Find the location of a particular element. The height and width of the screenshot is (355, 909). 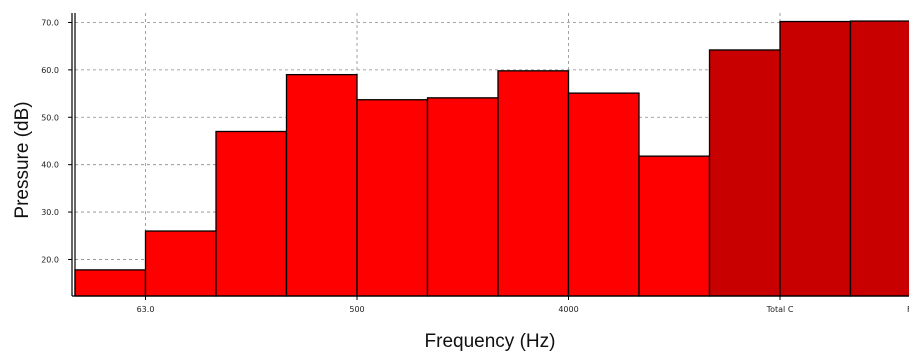

y-tick-label: 60.0 is located at coordinates (50, 70).